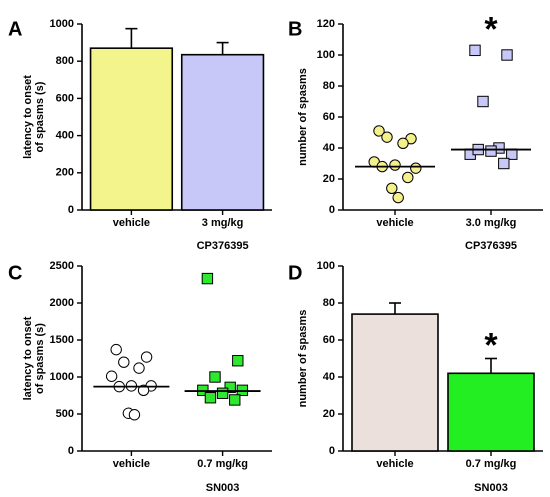  Describe the element at coordinates (62, 266) in the screenshot. I see `y-tick-label: 2500` at that location.